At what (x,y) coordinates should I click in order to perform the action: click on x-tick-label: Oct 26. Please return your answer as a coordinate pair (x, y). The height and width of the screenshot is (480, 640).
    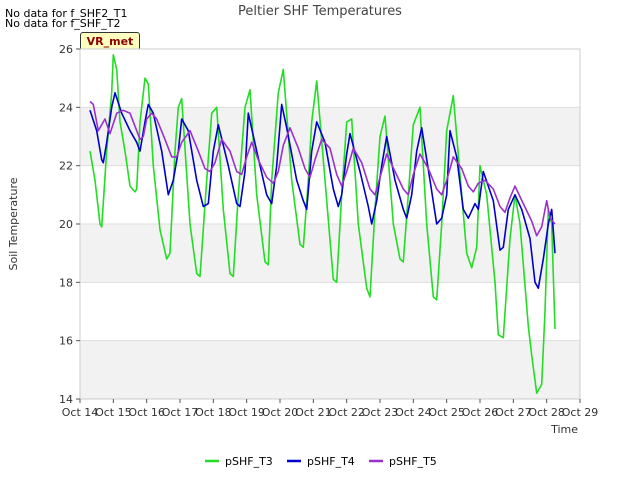
    Looking at the image, I should click on (480, 412).